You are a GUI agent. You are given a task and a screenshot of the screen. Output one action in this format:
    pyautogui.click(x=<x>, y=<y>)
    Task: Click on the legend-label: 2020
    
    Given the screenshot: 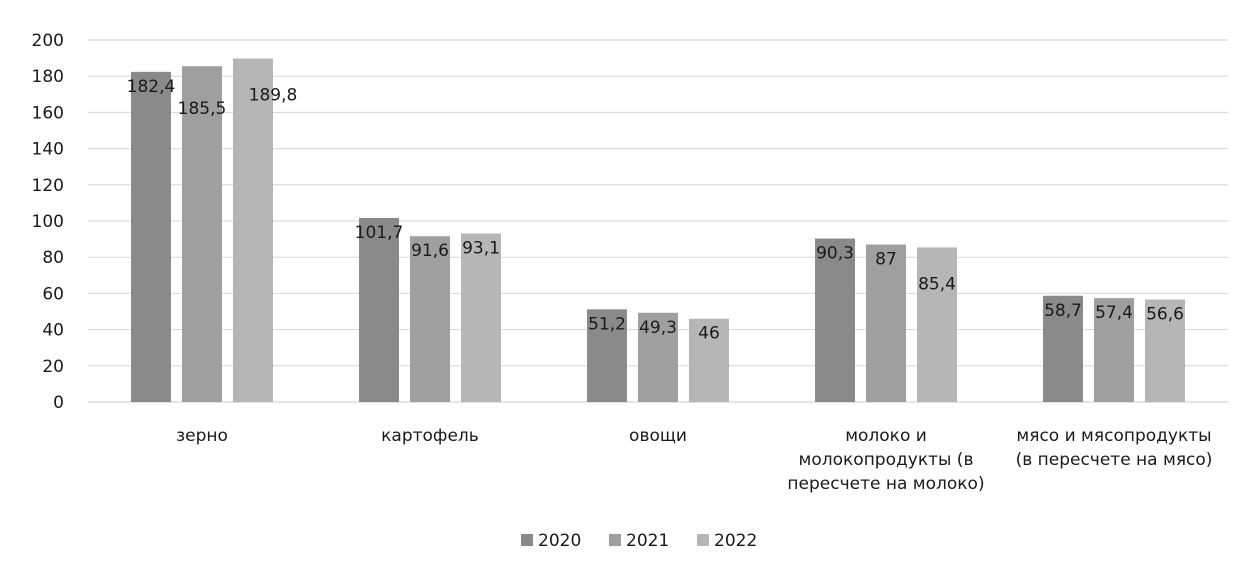 What is the action you would take?
    pyautogui.click(x=559, y=541)
    